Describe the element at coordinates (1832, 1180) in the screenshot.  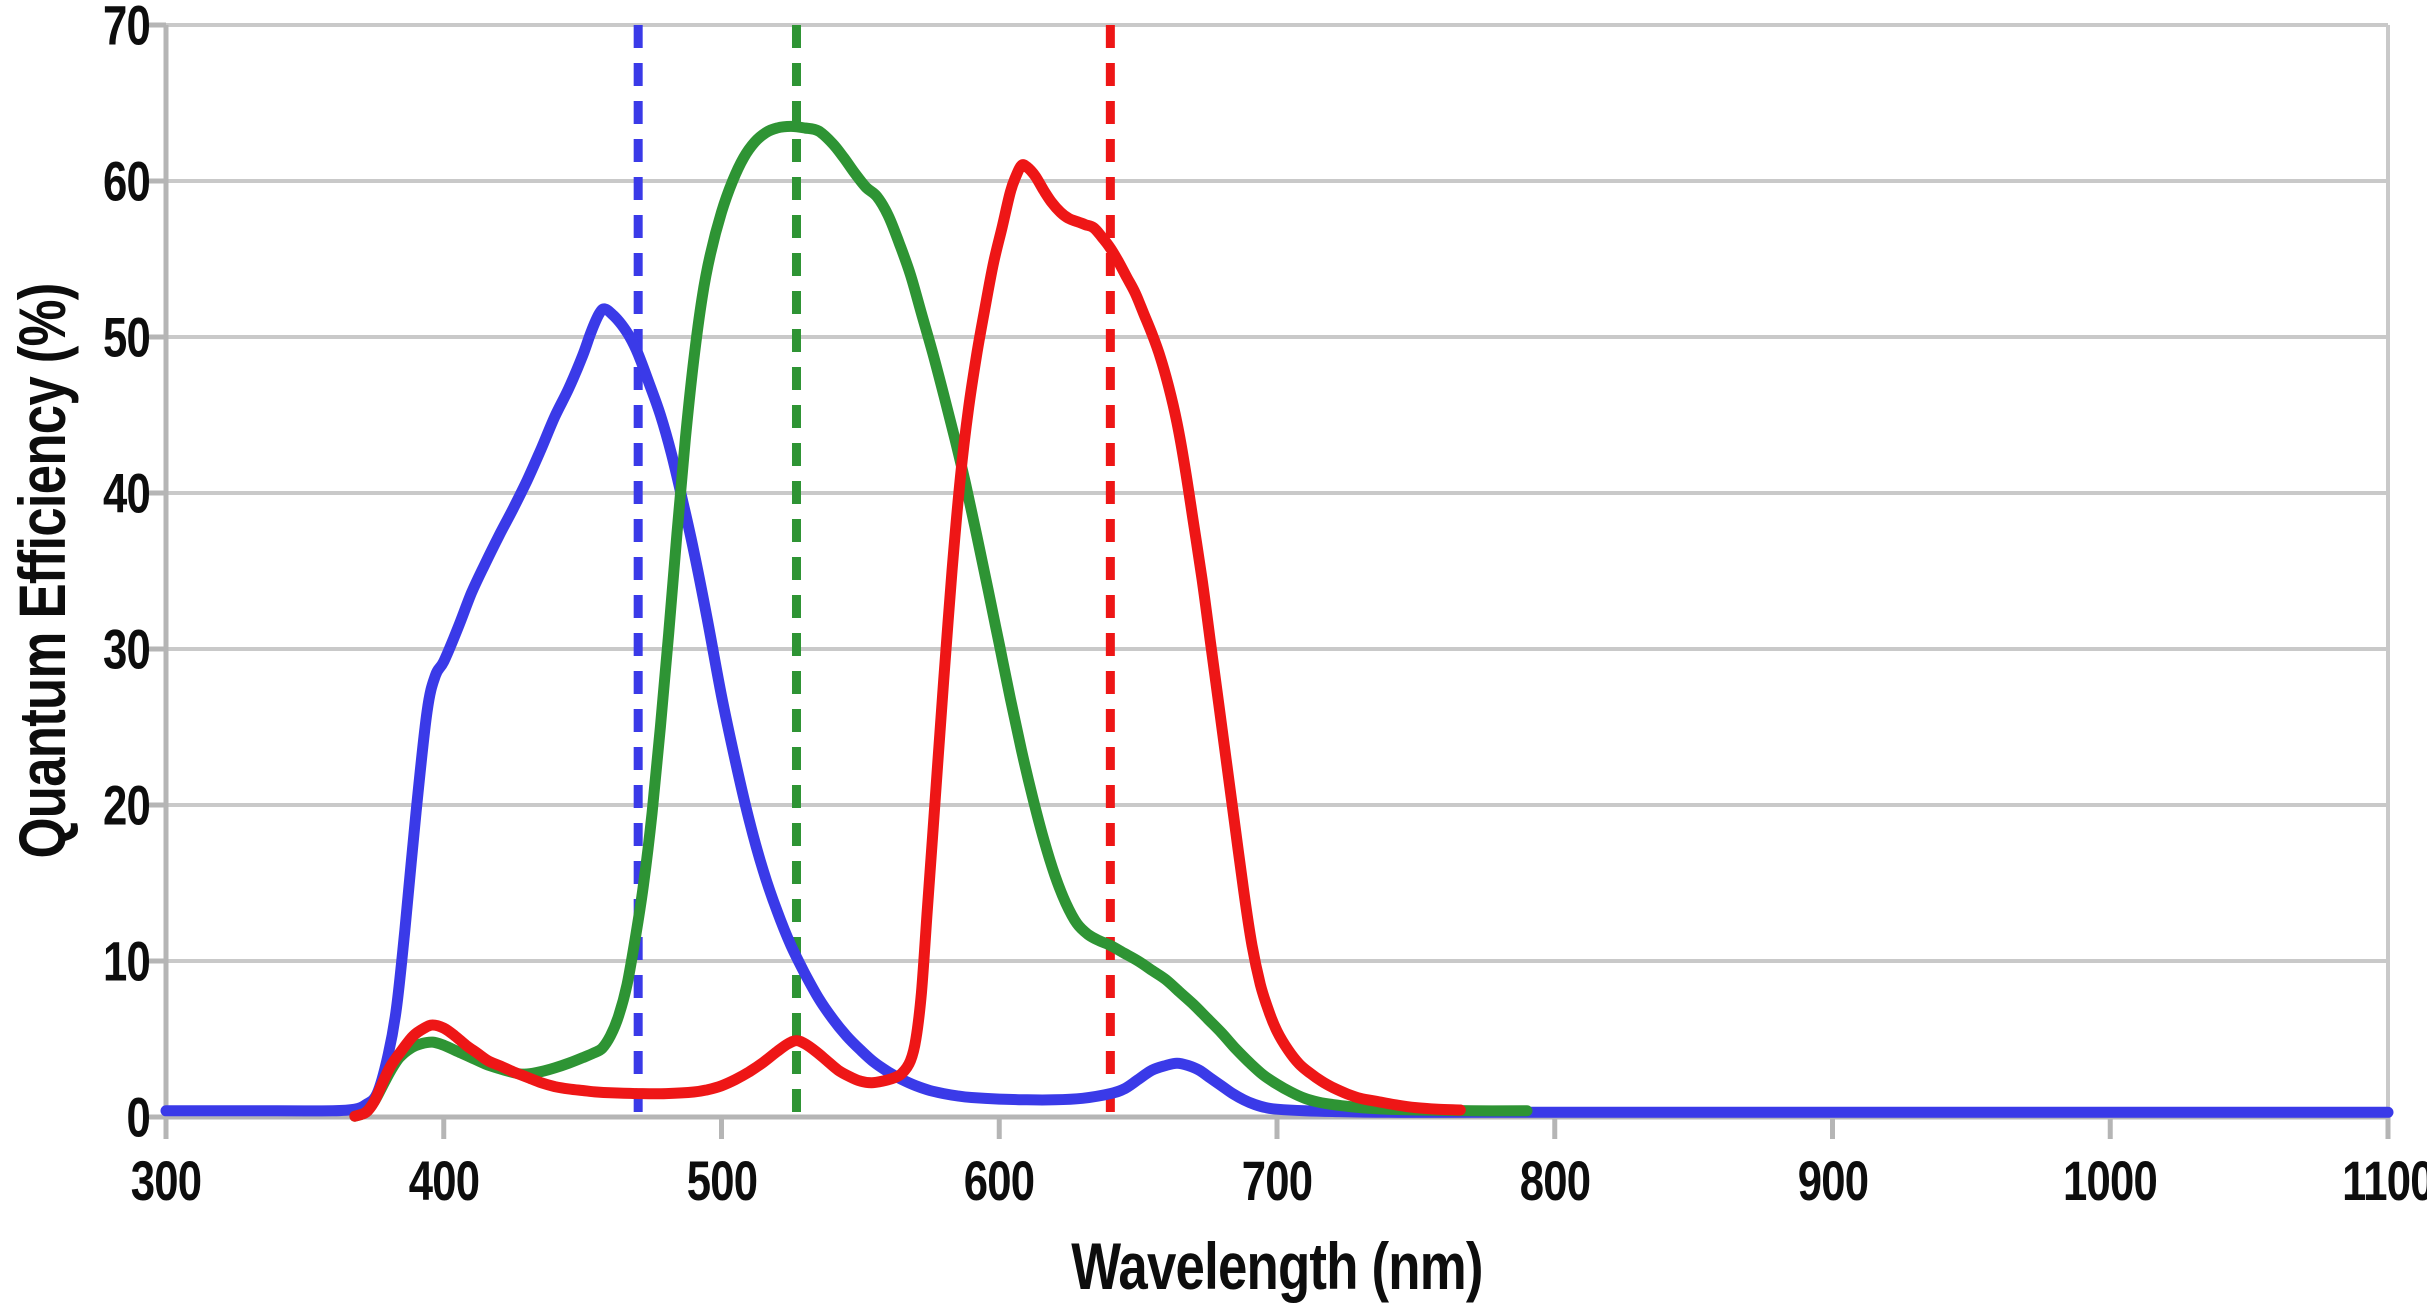
I see `x-tick-label: 900` at that location.